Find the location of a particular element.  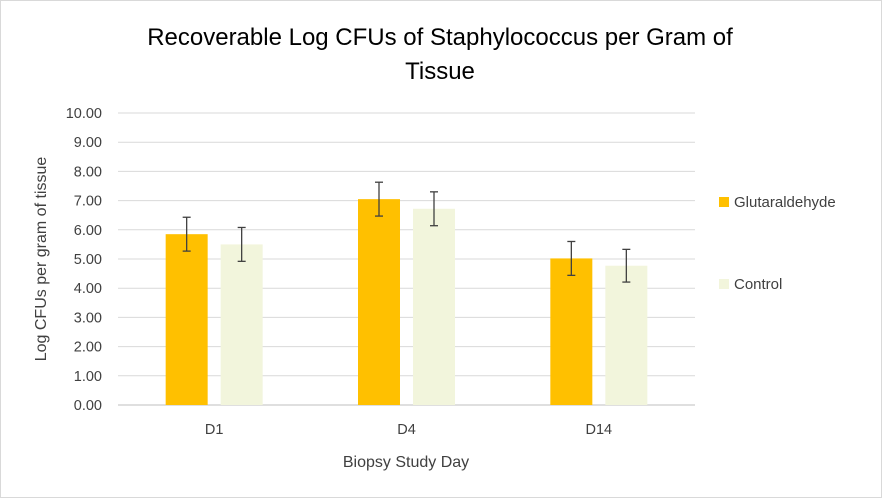

x-tick-label: D14 is located at coordinates (599, 430).